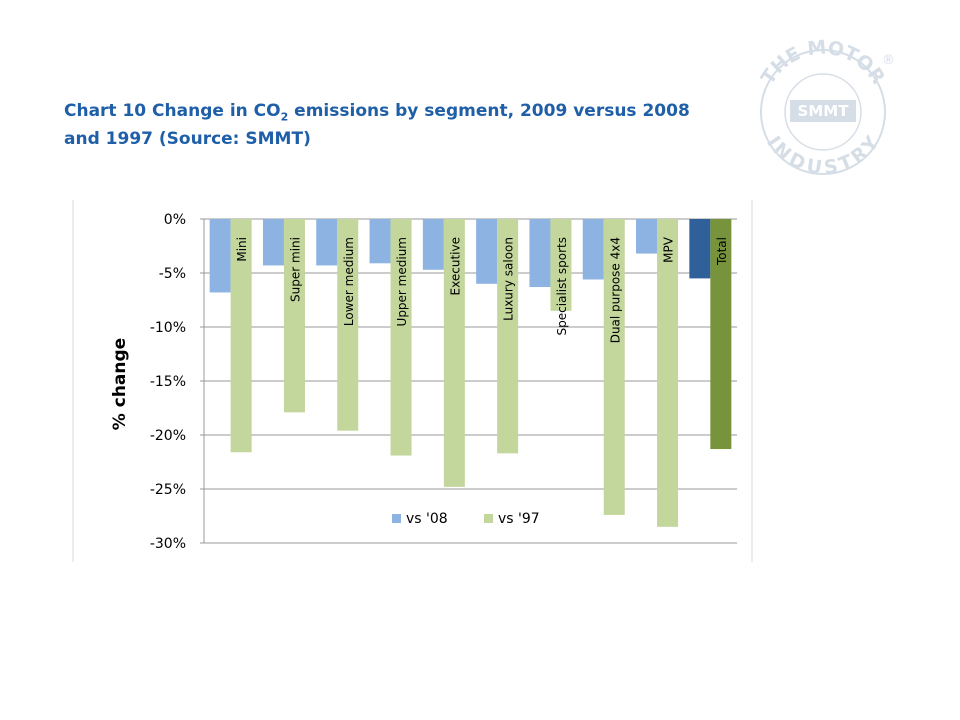 The height and width of the screenshot is (720, 960). I want to click on y-tick-label: -5%, so click(172, 274).